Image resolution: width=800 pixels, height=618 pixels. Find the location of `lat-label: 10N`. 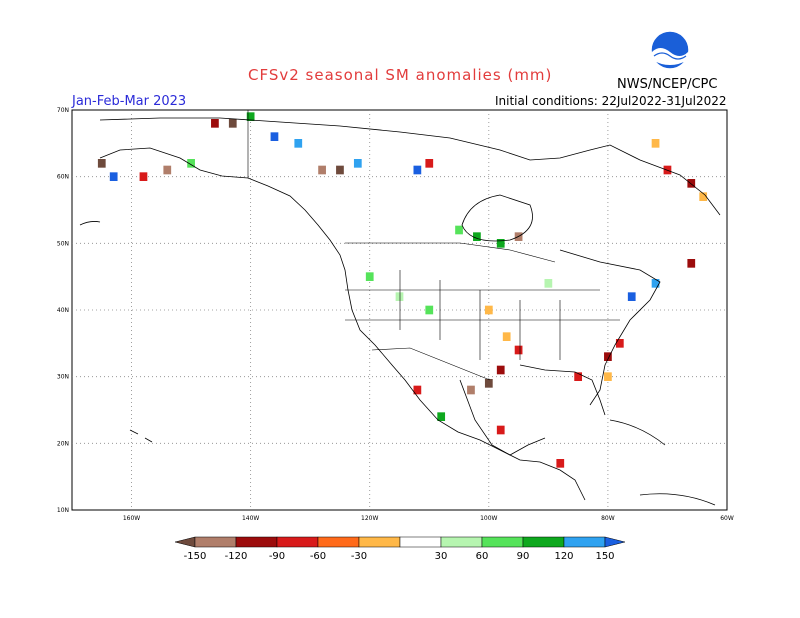

lat-label: 10N is located at coordinates (63, 510).